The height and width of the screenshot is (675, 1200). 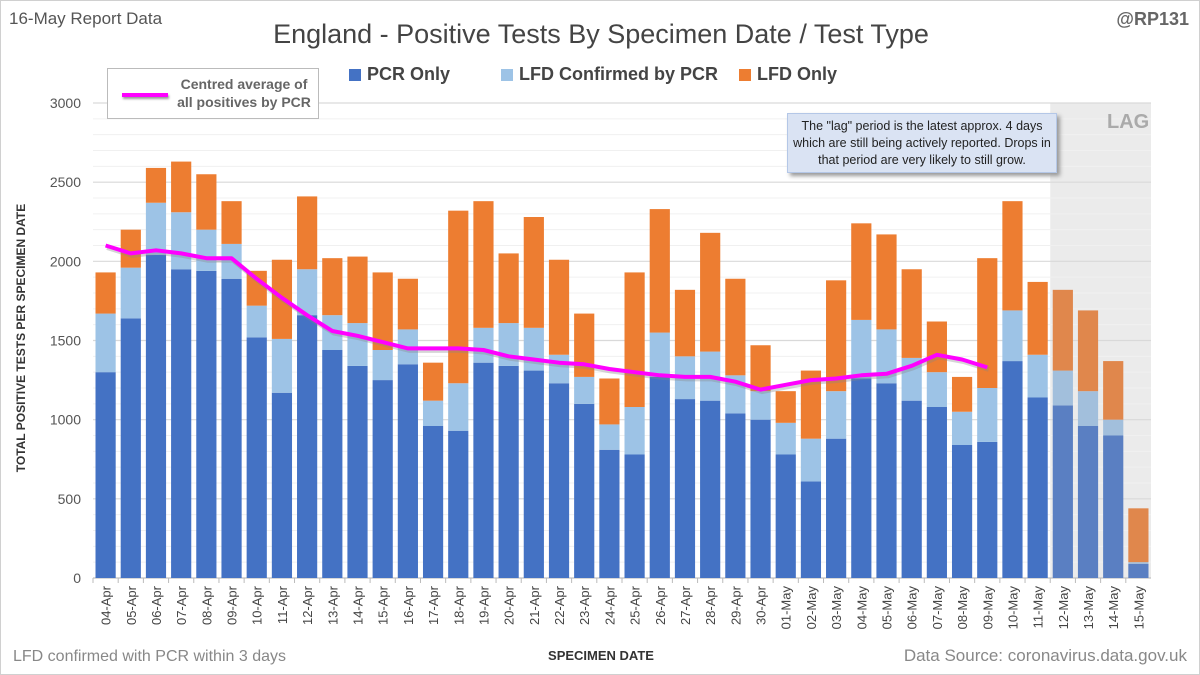 What do you see at coordinates (65, 420) in the screenshot?
I see `y-tick-label: 1000` at bounding box center [65, 420].